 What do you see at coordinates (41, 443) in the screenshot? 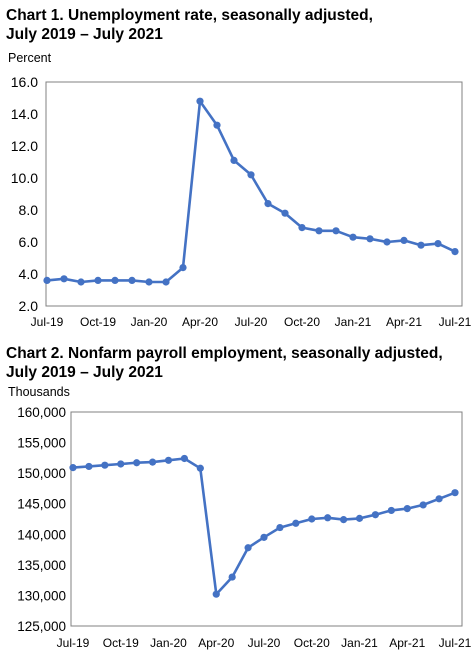
I see `chart-2-y-tick-label: 155,000` at bounding box center [41, 443].